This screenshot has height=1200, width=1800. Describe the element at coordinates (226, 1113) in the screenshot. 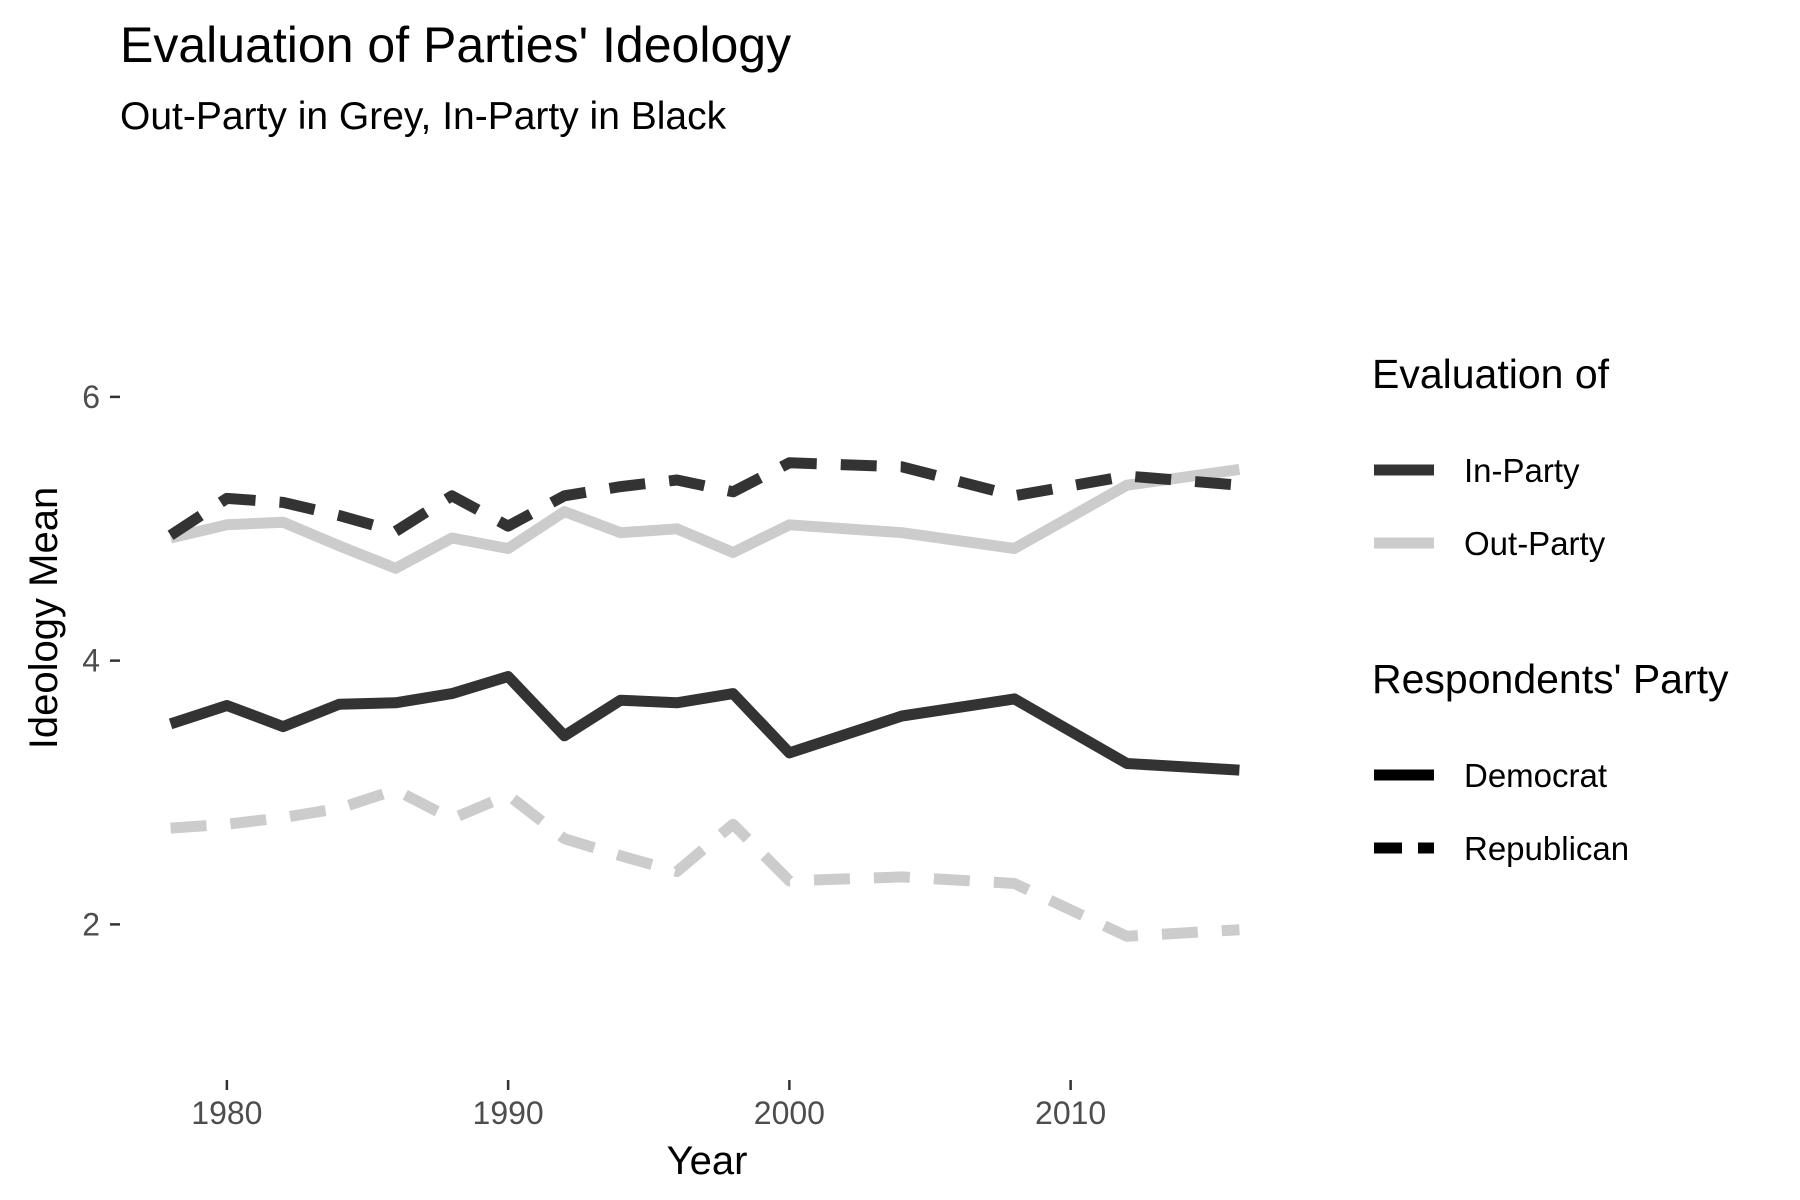

I see `x-tick-label: 1980` at that location.